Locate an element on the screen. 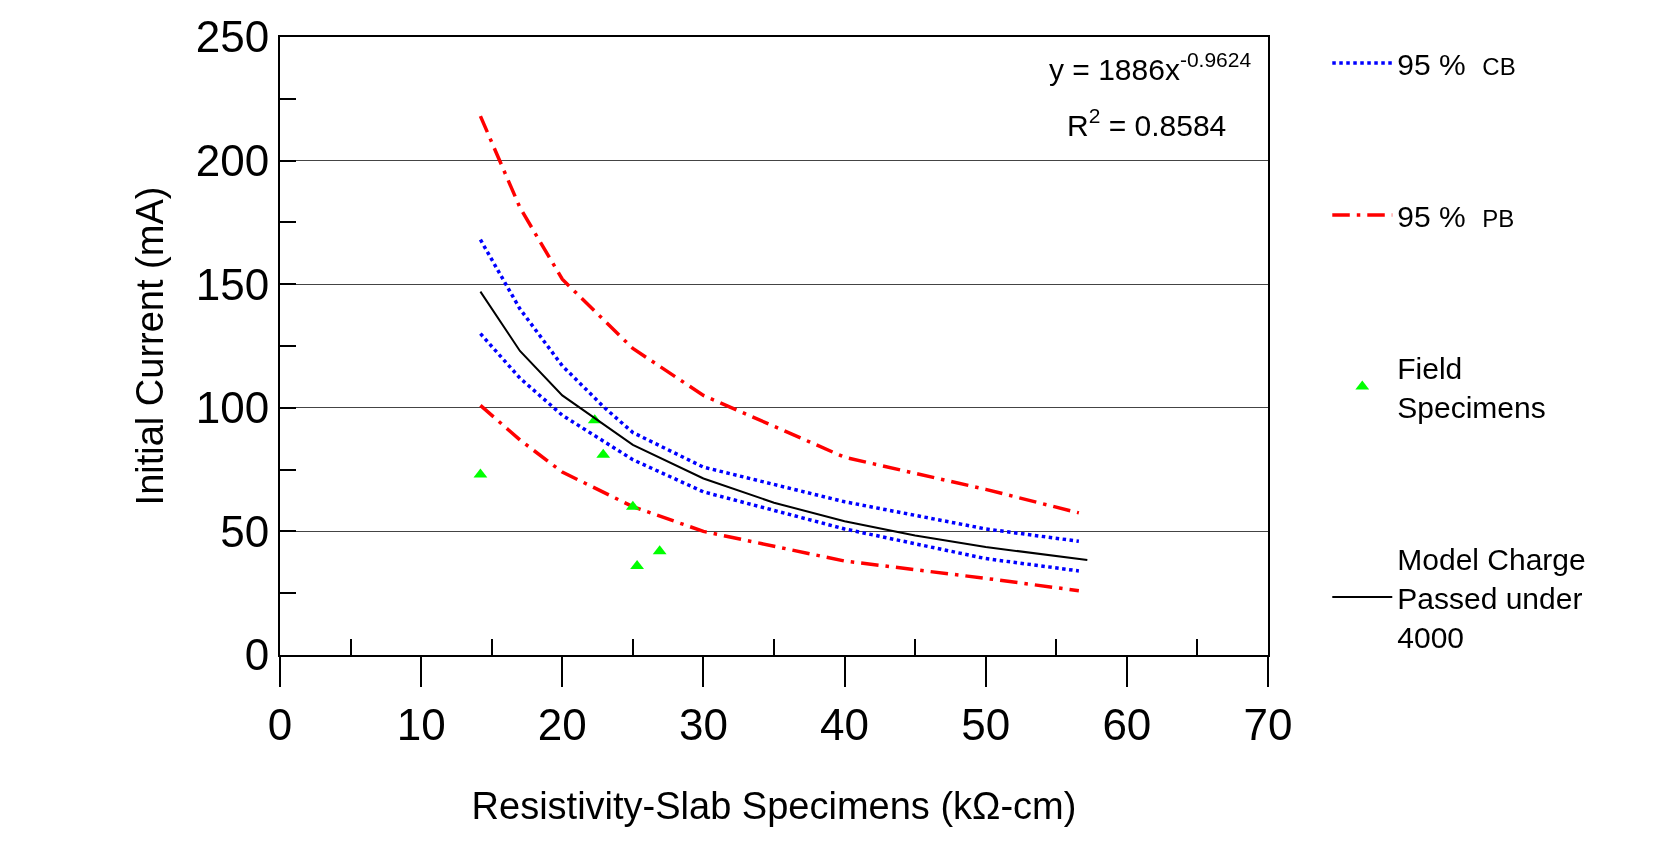 This screenshot has height=856, width=1665. y-tick-label: 200 is located at coordinates (232, 160).